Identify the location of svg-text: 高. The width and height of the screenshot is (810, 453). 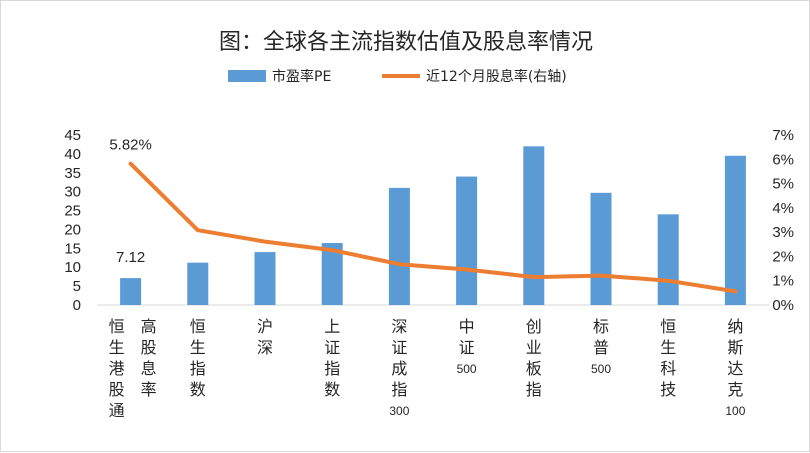
(149, 326).